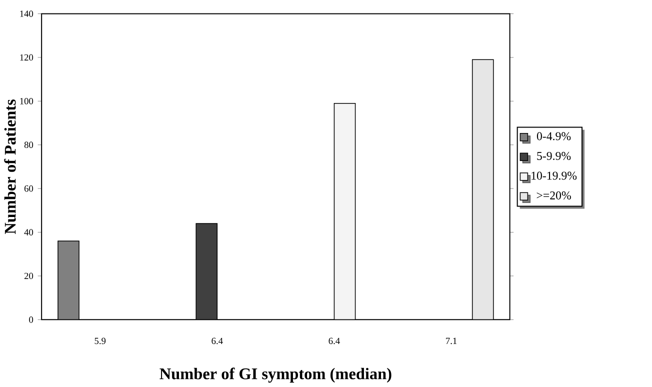 This screenshot has height=387, width=652. I want to click on x-axis-title: Number of GI symptom (median), so click(276, 375).